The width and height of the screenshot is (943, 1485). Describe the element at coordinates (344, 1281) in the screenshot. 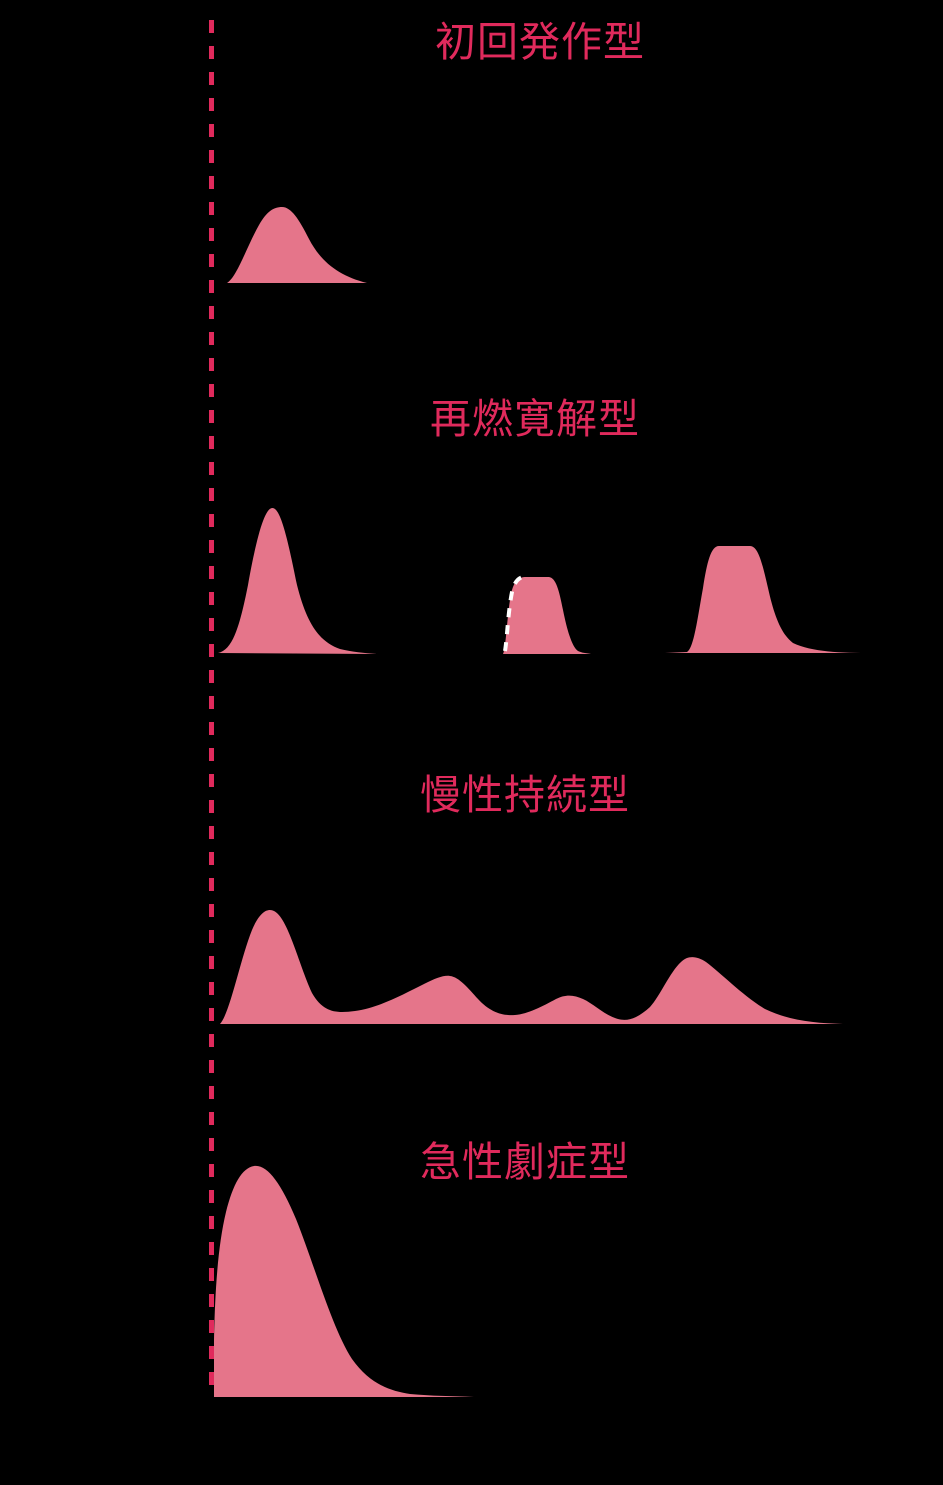

I see `fulminant-peak-curve` at that location.